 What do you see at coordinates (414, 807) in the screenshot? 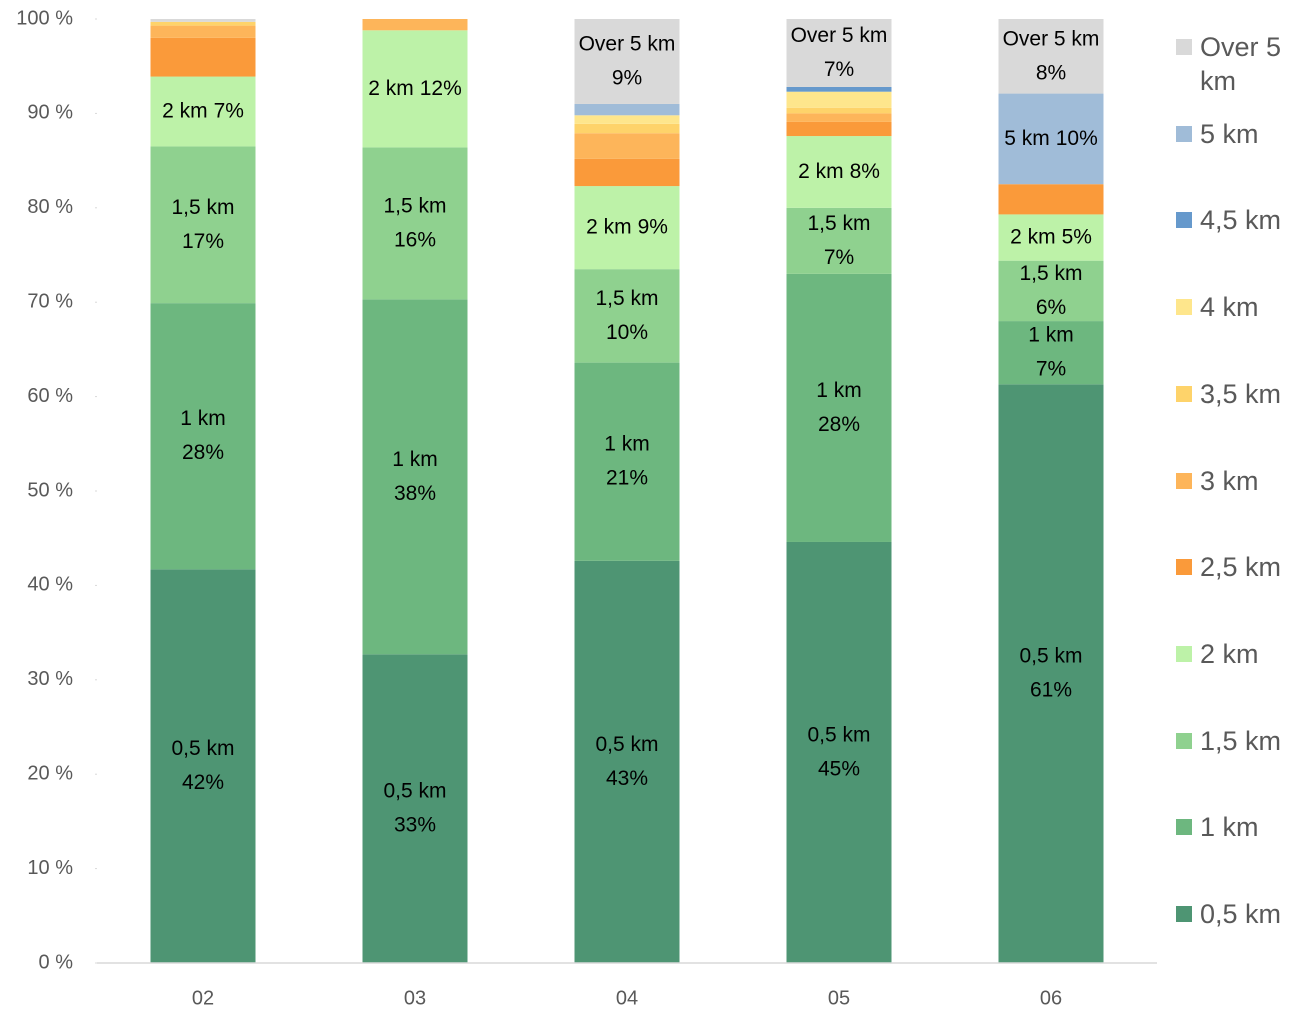
I see `data-label: 0,5 km 33%` at bounding box center [414, 807].